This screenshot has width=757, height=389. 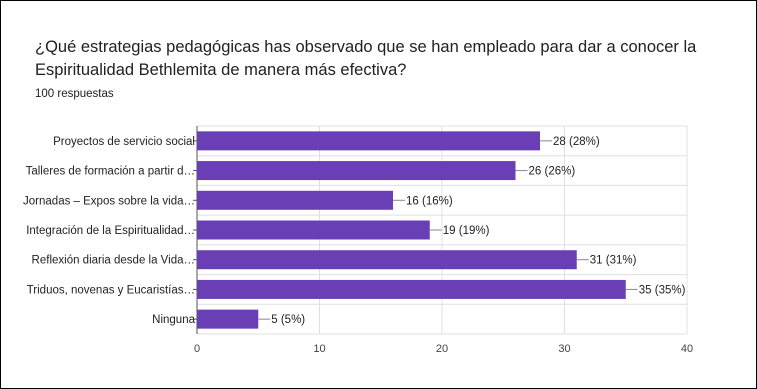 I want to click on data-label: 16 (16%), so click(x=429, y=201).